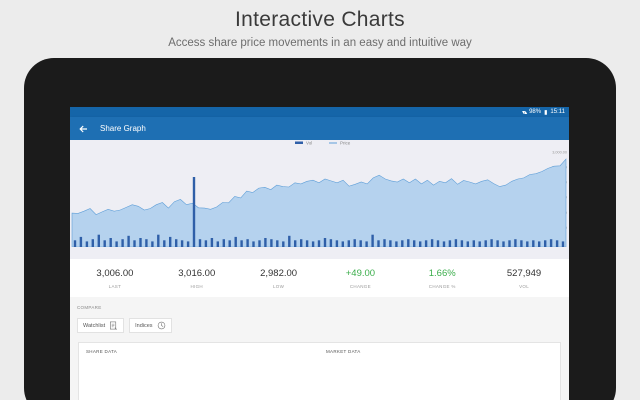 This screenshot has height=400, width=640. What do you see at coordinates (319, 212) in the screenshot?
I see `volume-bars` at bounding box center [319, 212].